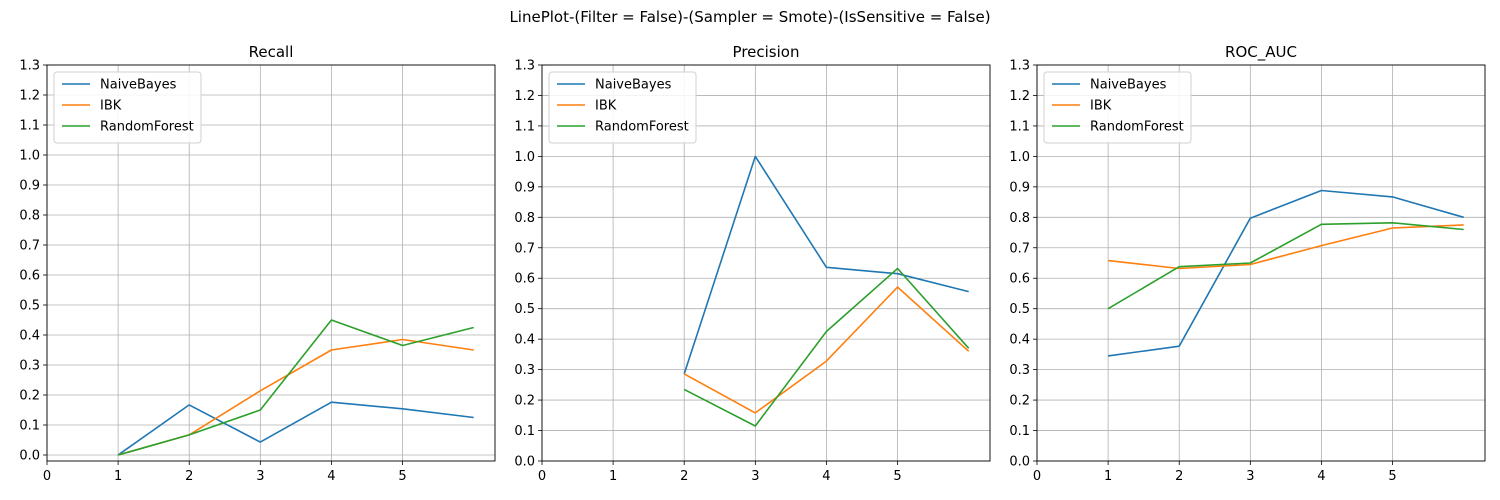 The height and width of the screenshot is (500, 1500). Describe the element at coordinates (622, 107) in the screenshot. I see `chart-2-legend-box` at that location.